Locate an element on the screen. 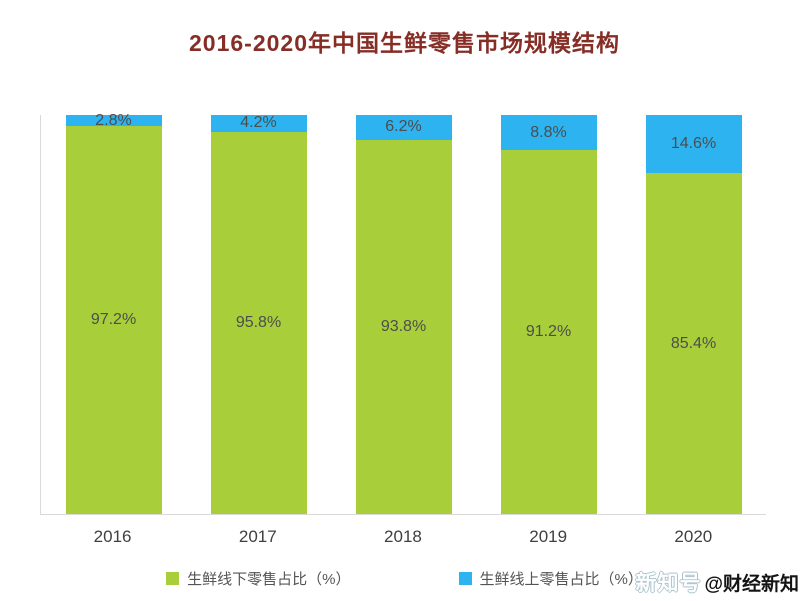 The width and height of the screenshot is (809, 601). segment-value-label: 85.4% is located at coordinates (693, 343).